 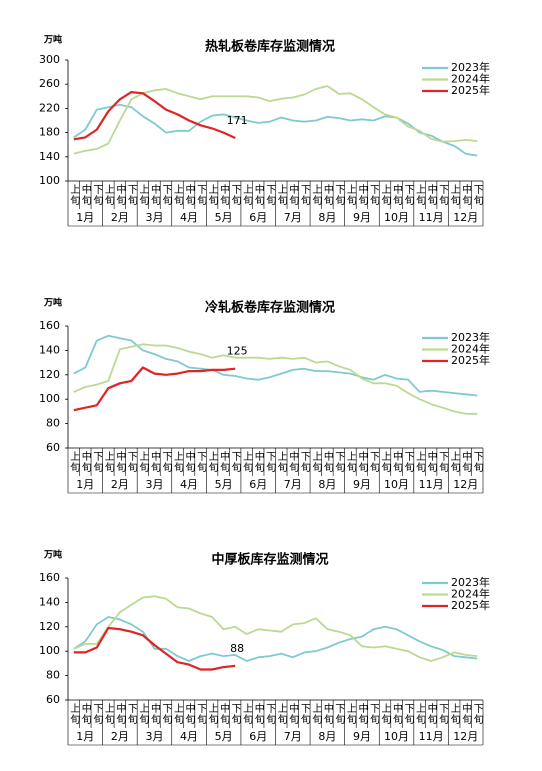 I want to click on chart-title: 中厚板库存监测情况, so click(x=269, y=560).